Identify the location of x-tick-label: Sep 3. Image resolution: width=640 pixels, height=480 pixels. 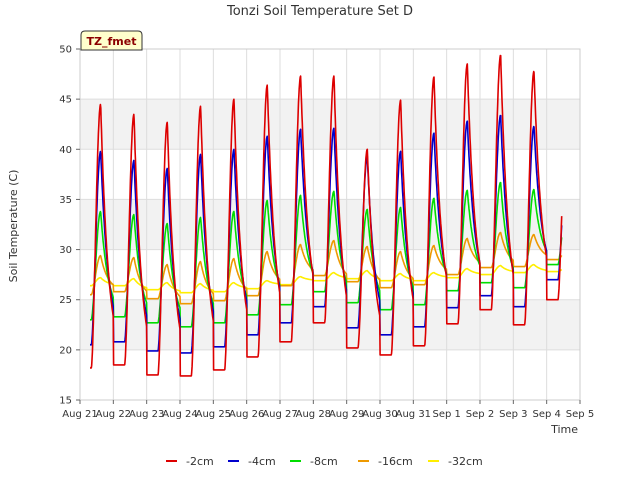
(513, 414).